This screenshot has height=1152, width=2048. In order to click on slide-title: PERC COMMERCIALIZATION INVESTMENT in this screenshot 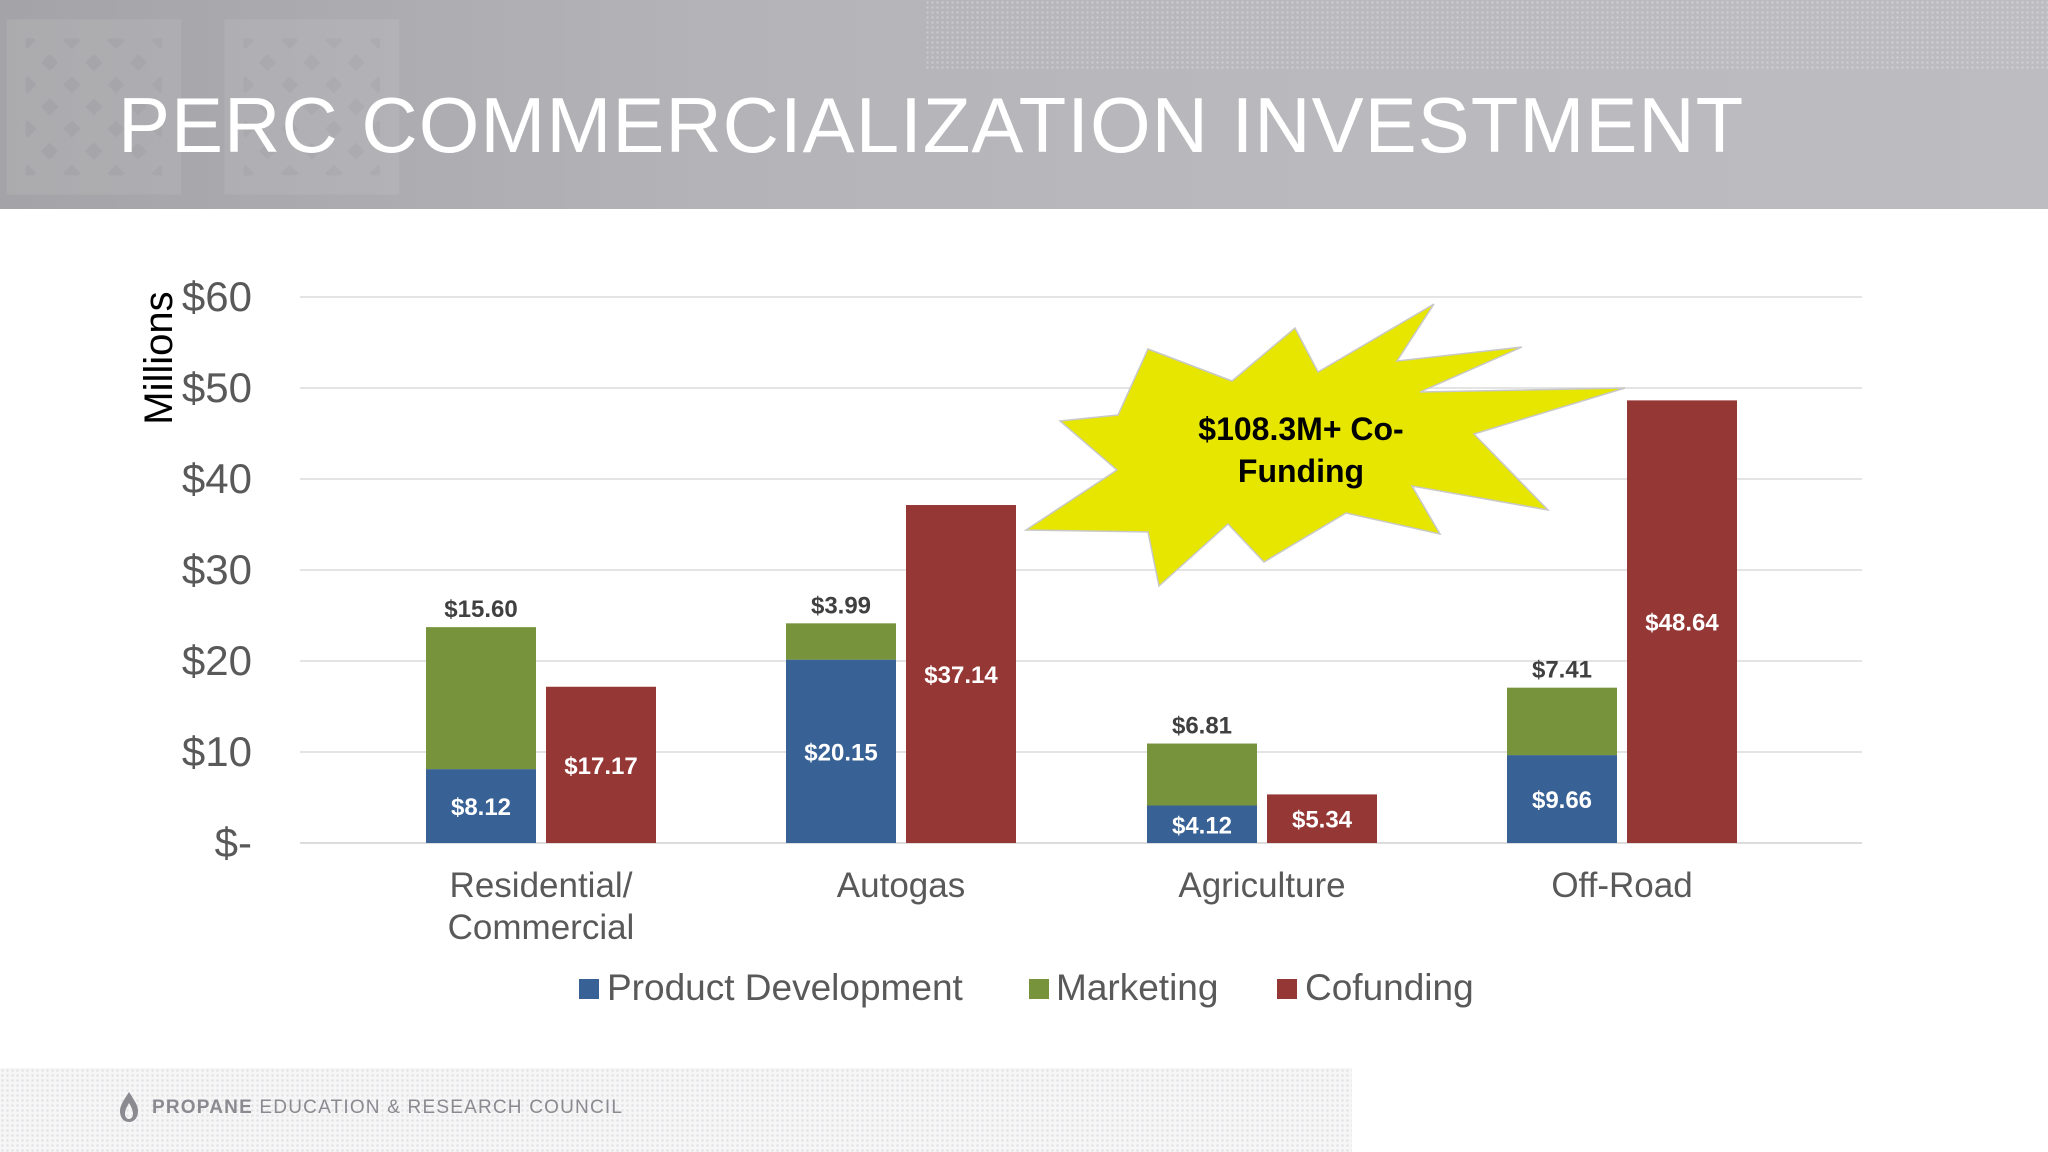, I will do `click(931, 125)`.